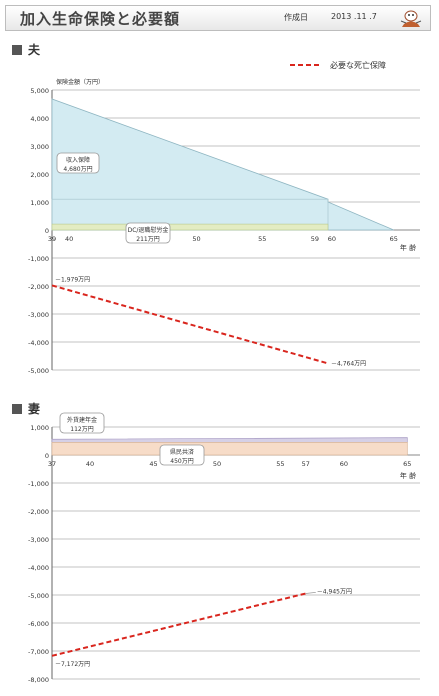 This screenshot has width=439, height=696. What do you see at coordinates (148, 230) in the screenshot?
I see `retirement-callout-name: DC/退職慰労金` at bounding box center [148, 230].